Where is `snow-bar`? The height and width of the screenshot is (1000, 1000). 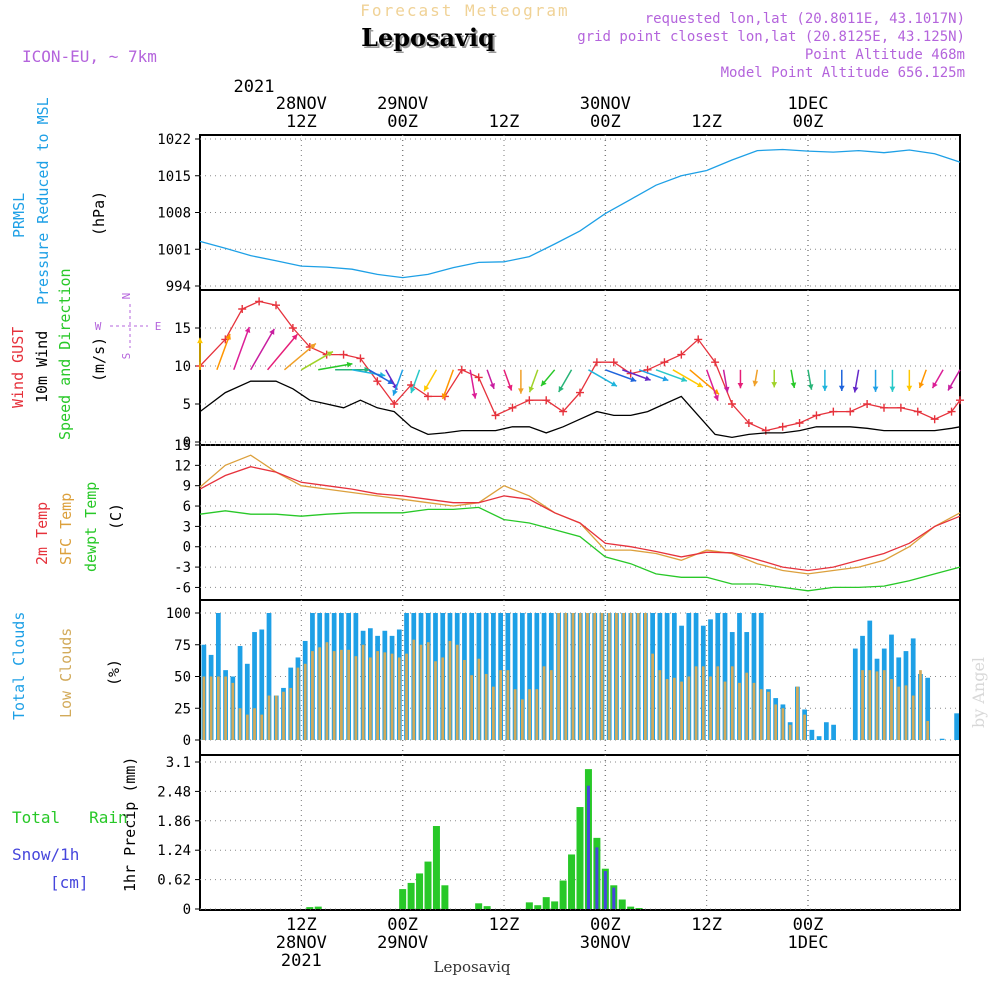
snow-bar is located at coordinates (588, 847).